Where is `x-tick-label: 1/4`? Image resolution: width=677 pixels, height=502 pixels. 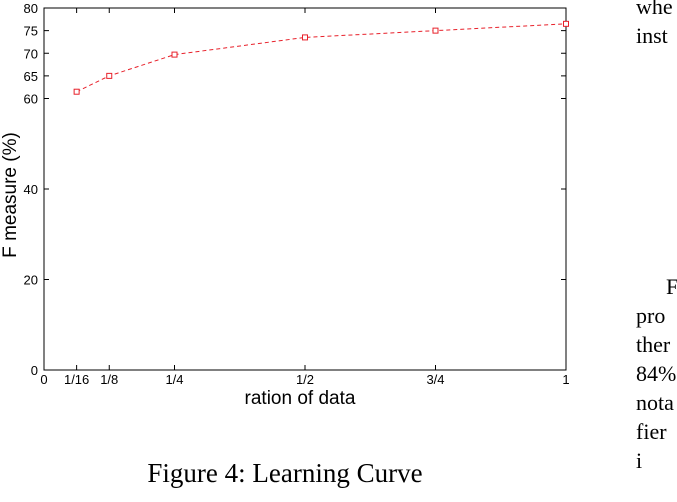
x-tick-label: 1/4 is located at coordinates (174, 379).